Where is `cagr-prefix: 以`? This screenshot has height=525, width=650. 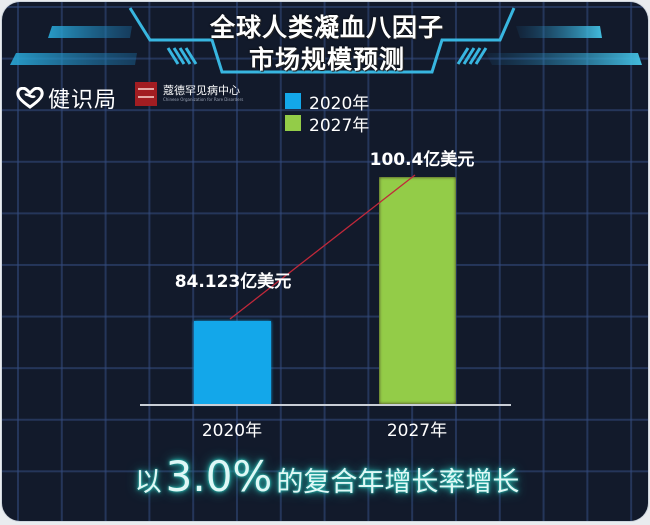 cagr-prefix: 以 is located at coordinates (148, 482).